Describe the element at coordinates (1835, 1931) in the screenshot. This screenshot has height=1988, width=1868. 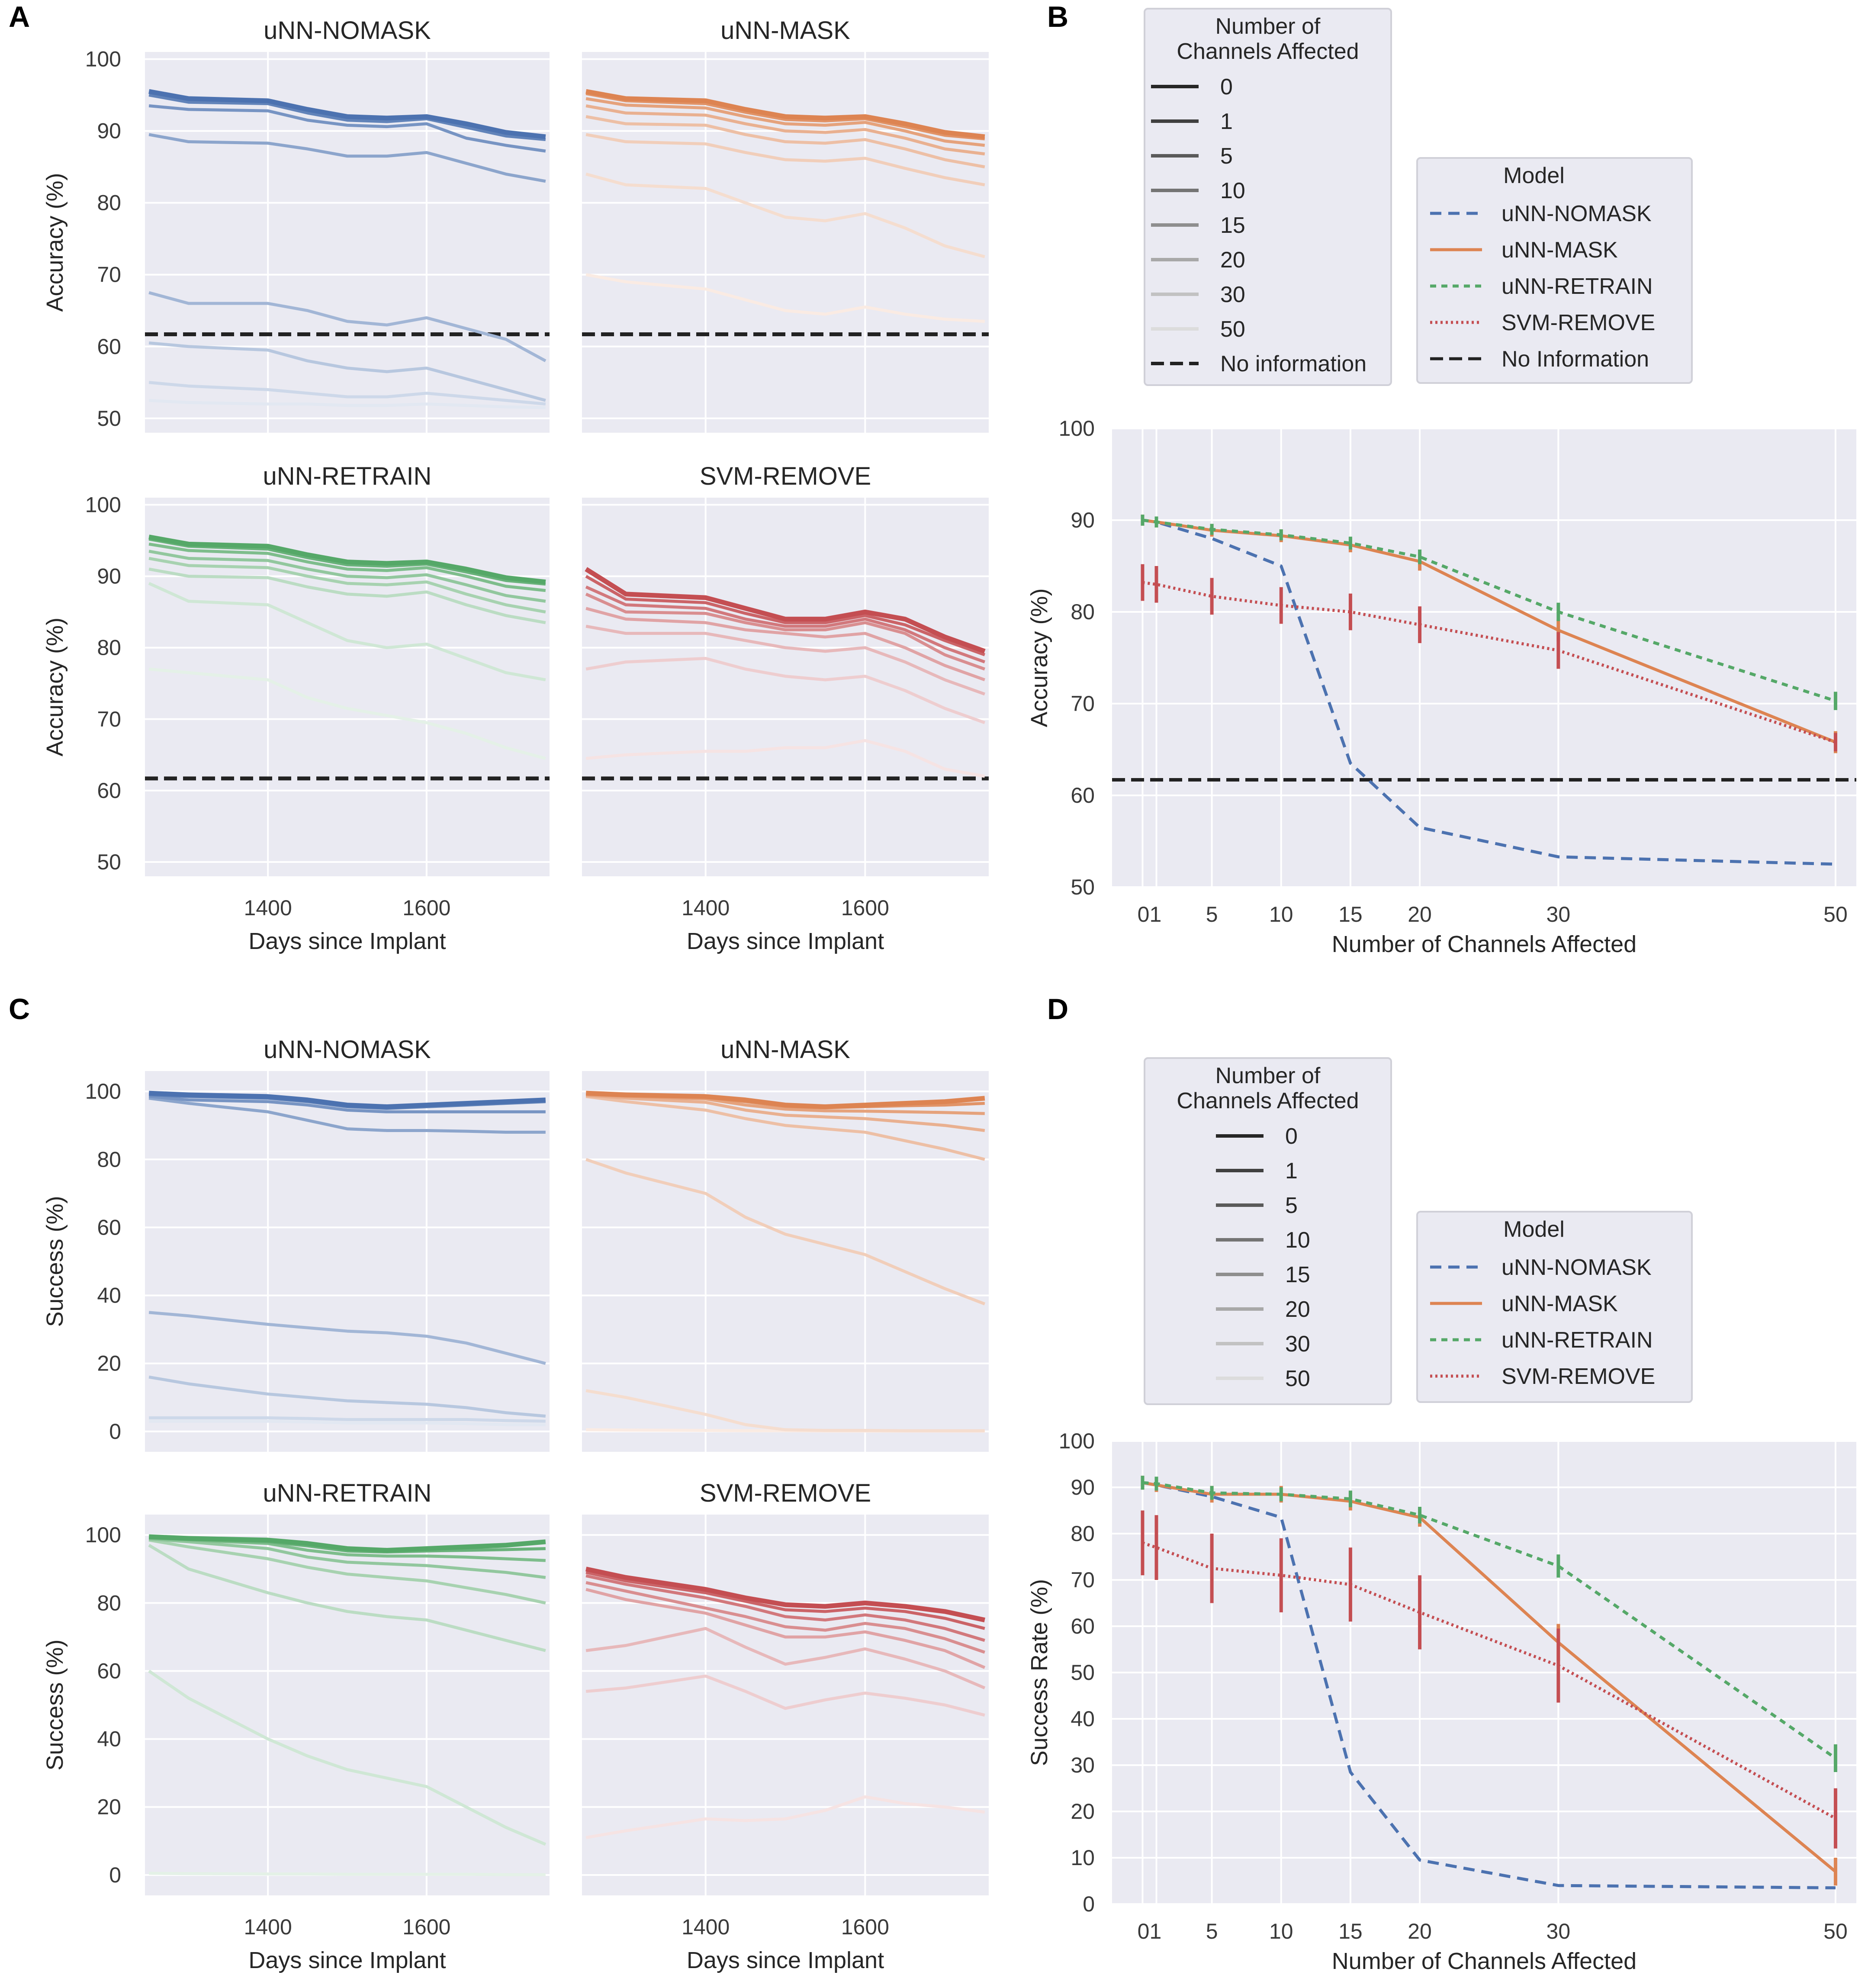
I see `x-tick-label: 50` at that location.